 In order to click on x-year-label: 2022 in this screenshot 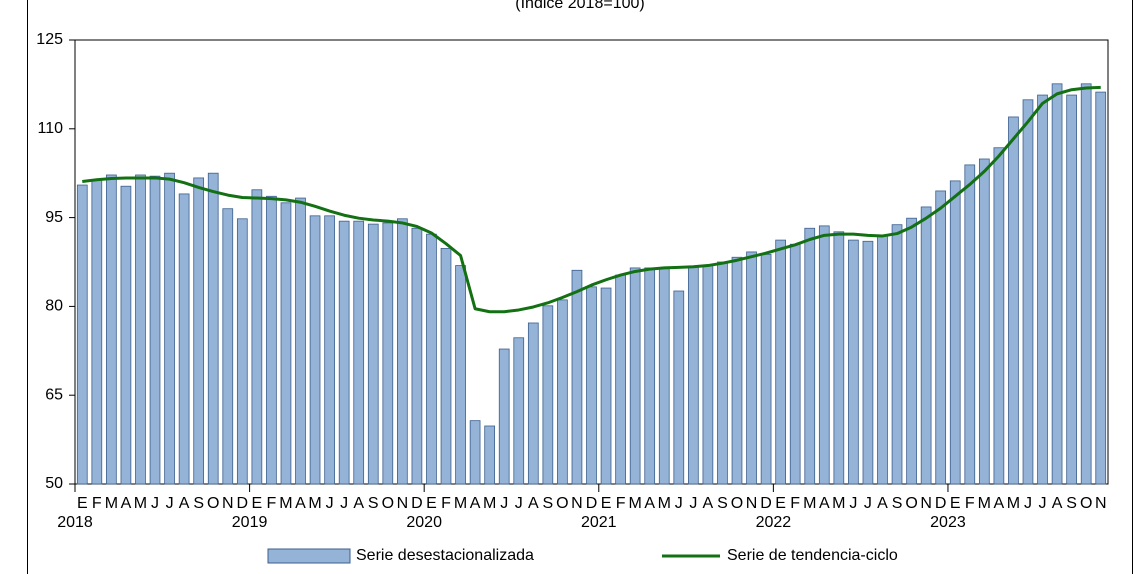, I will do `click(774, 522)`.